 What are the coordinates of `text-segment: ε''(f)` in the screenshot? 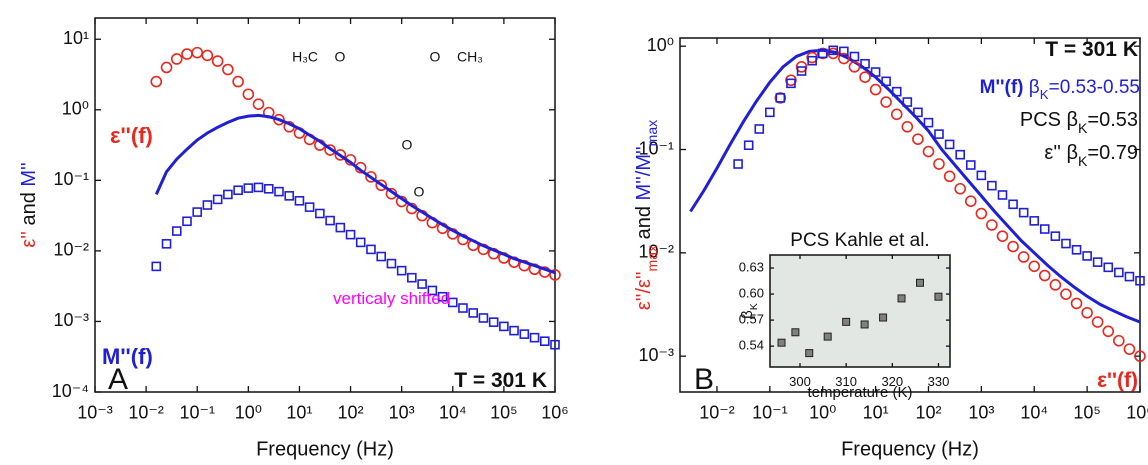 It's located at (131, 135).